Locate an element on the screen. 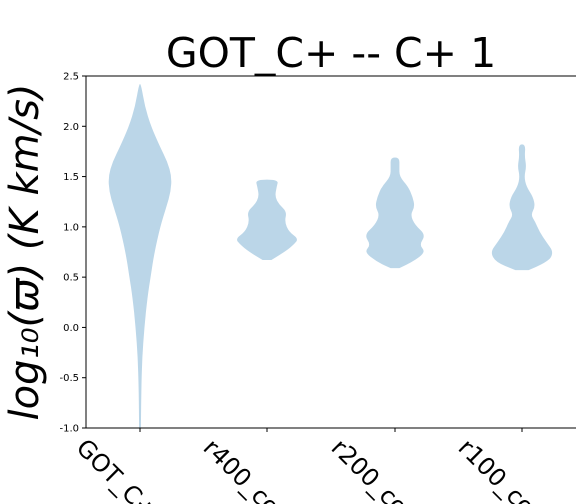  y-tick-label: -0.5 is located at coordinates (69, 378).